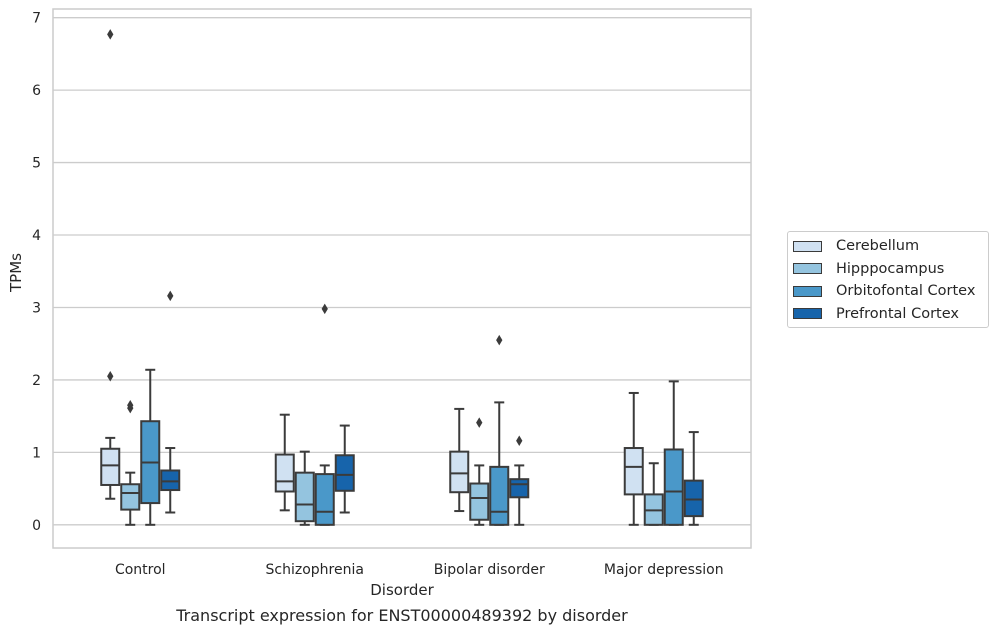  I want to click on y-tick-label: 5, so click(36, 164).